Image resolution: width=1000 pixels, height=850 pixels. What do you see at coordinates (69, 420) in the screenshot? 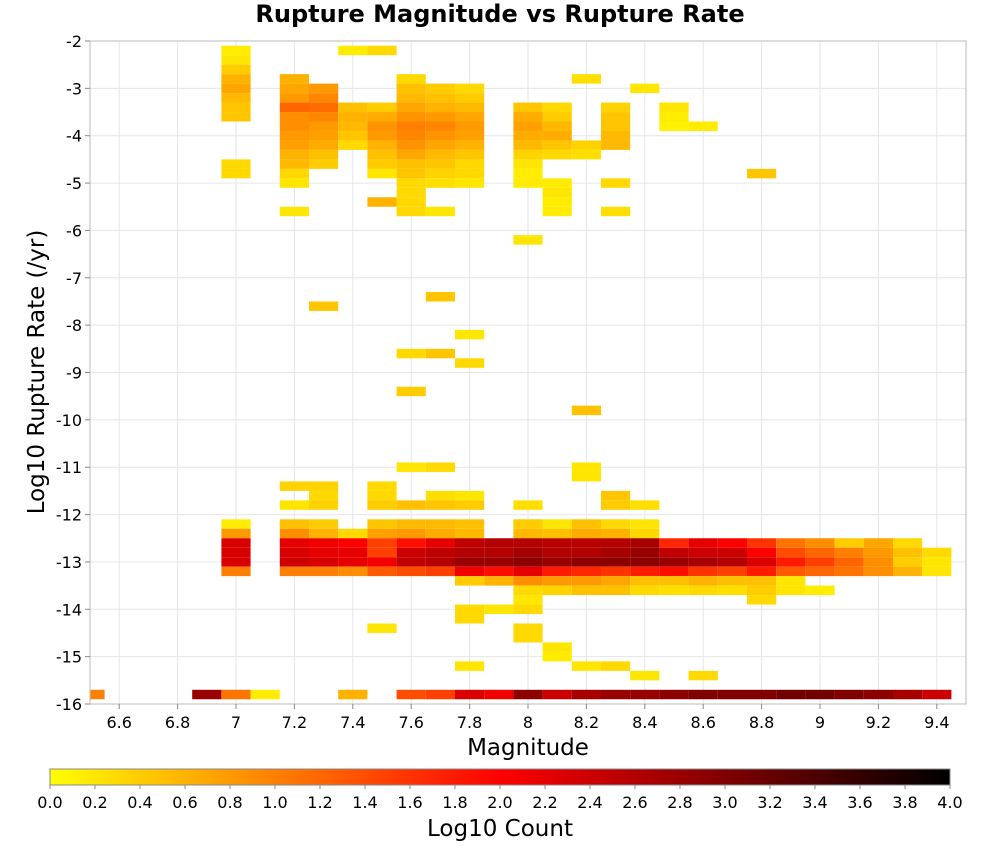
I see `y-tick-label: -10` at bounding box center [69, 420].